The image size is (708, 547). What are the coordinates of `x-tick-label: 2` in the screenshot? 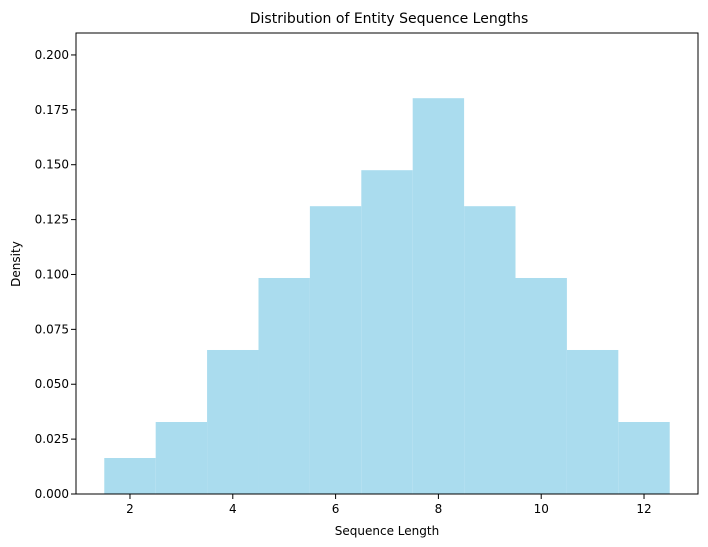 It's located at (130, 509).